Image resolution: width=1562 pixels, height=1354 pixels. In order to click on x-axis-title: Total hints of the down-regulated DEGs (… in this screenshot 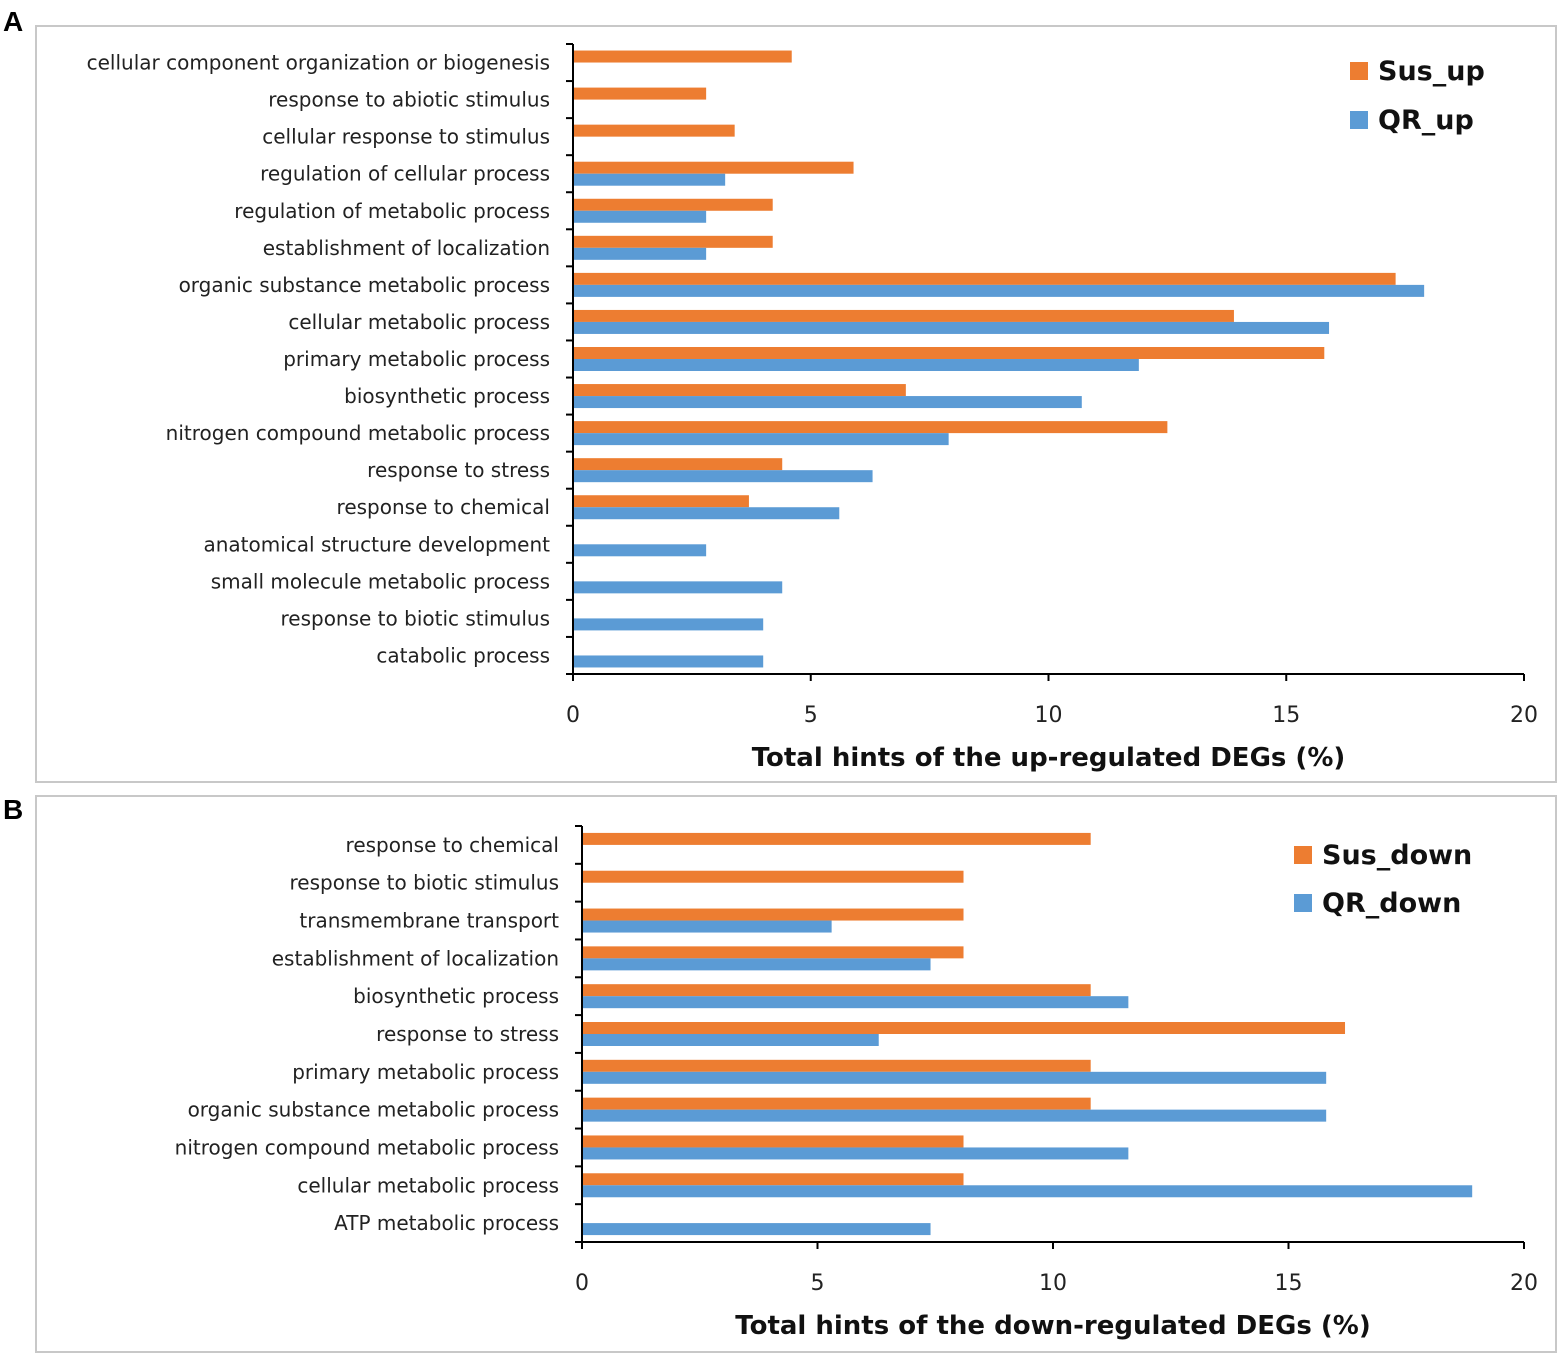, I will do `click(1052, 1326)`.